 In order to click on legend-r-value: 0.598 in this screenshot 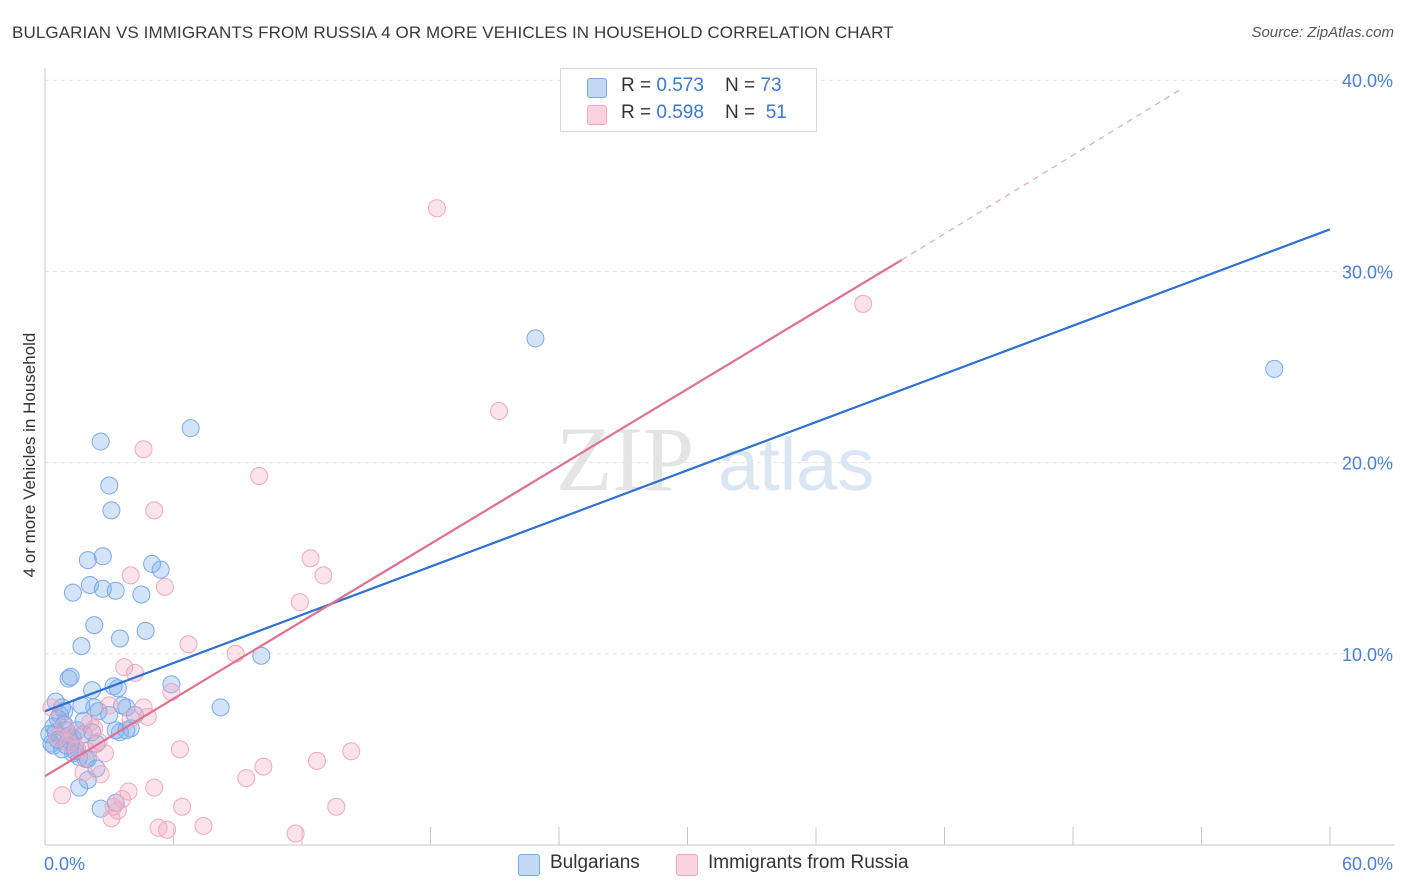, I will do `click(680, 112)`.